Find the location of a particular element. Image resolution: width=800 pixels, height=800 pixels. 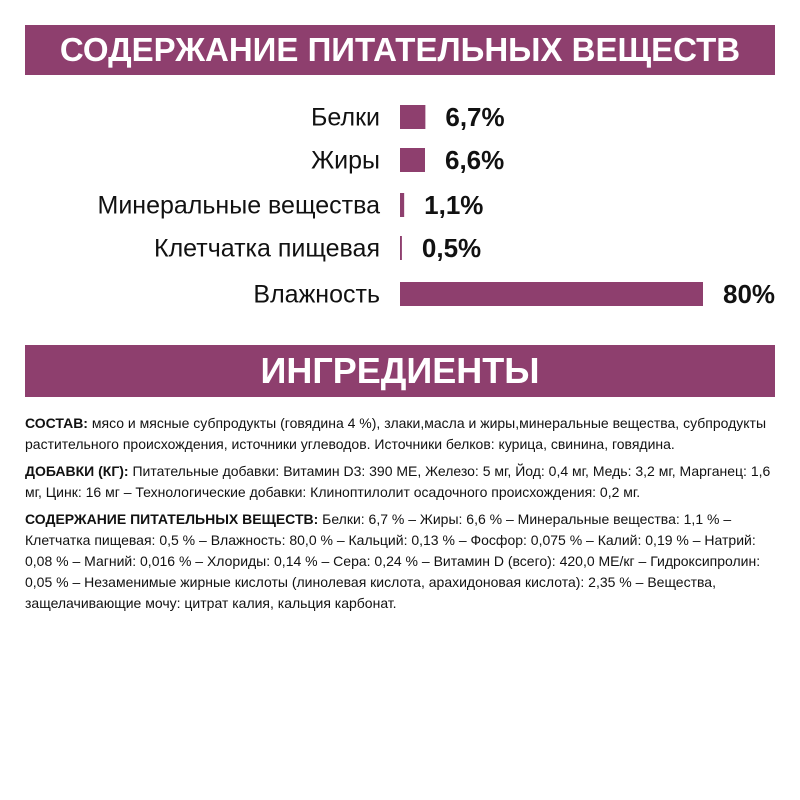

paragraph-label: ДОБАВКИ (КГ): is located at coordinates (77, 471).